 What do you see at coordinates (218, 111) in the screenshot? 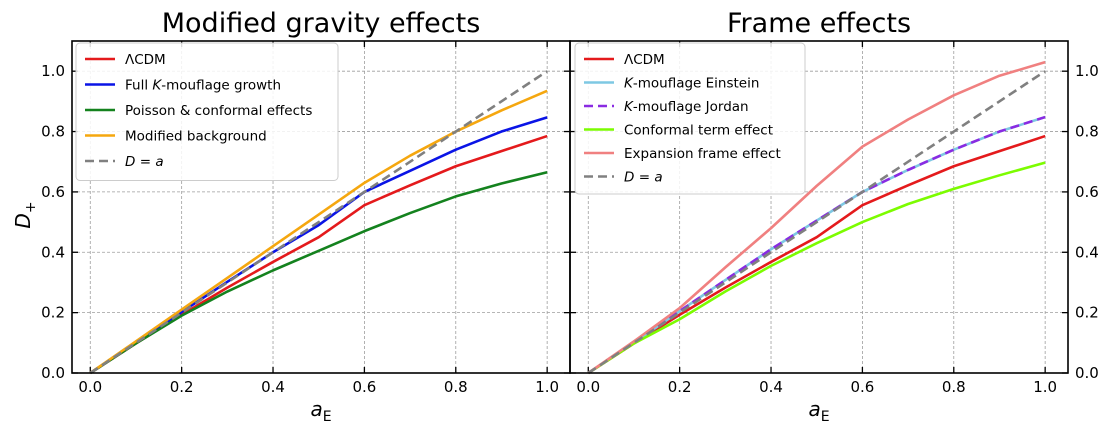
I see `legend-label: Poisson & conformal effects` at bounding box center [218, 111].